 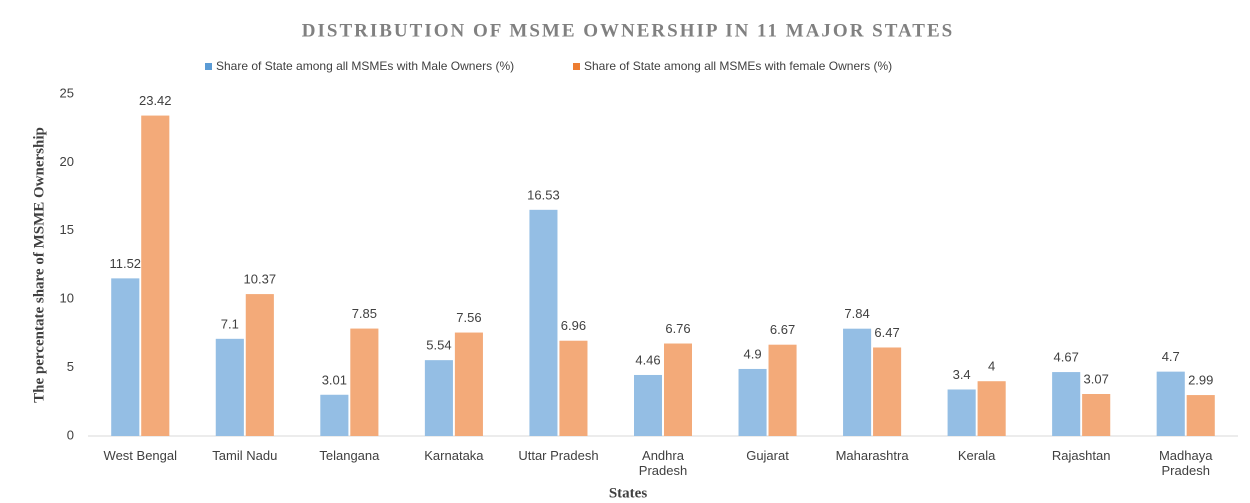 What do you see at coordinates (454, 455) in the screenshot?
I see `x-tick-label: Karnataka` at bounding box center [454, 455].